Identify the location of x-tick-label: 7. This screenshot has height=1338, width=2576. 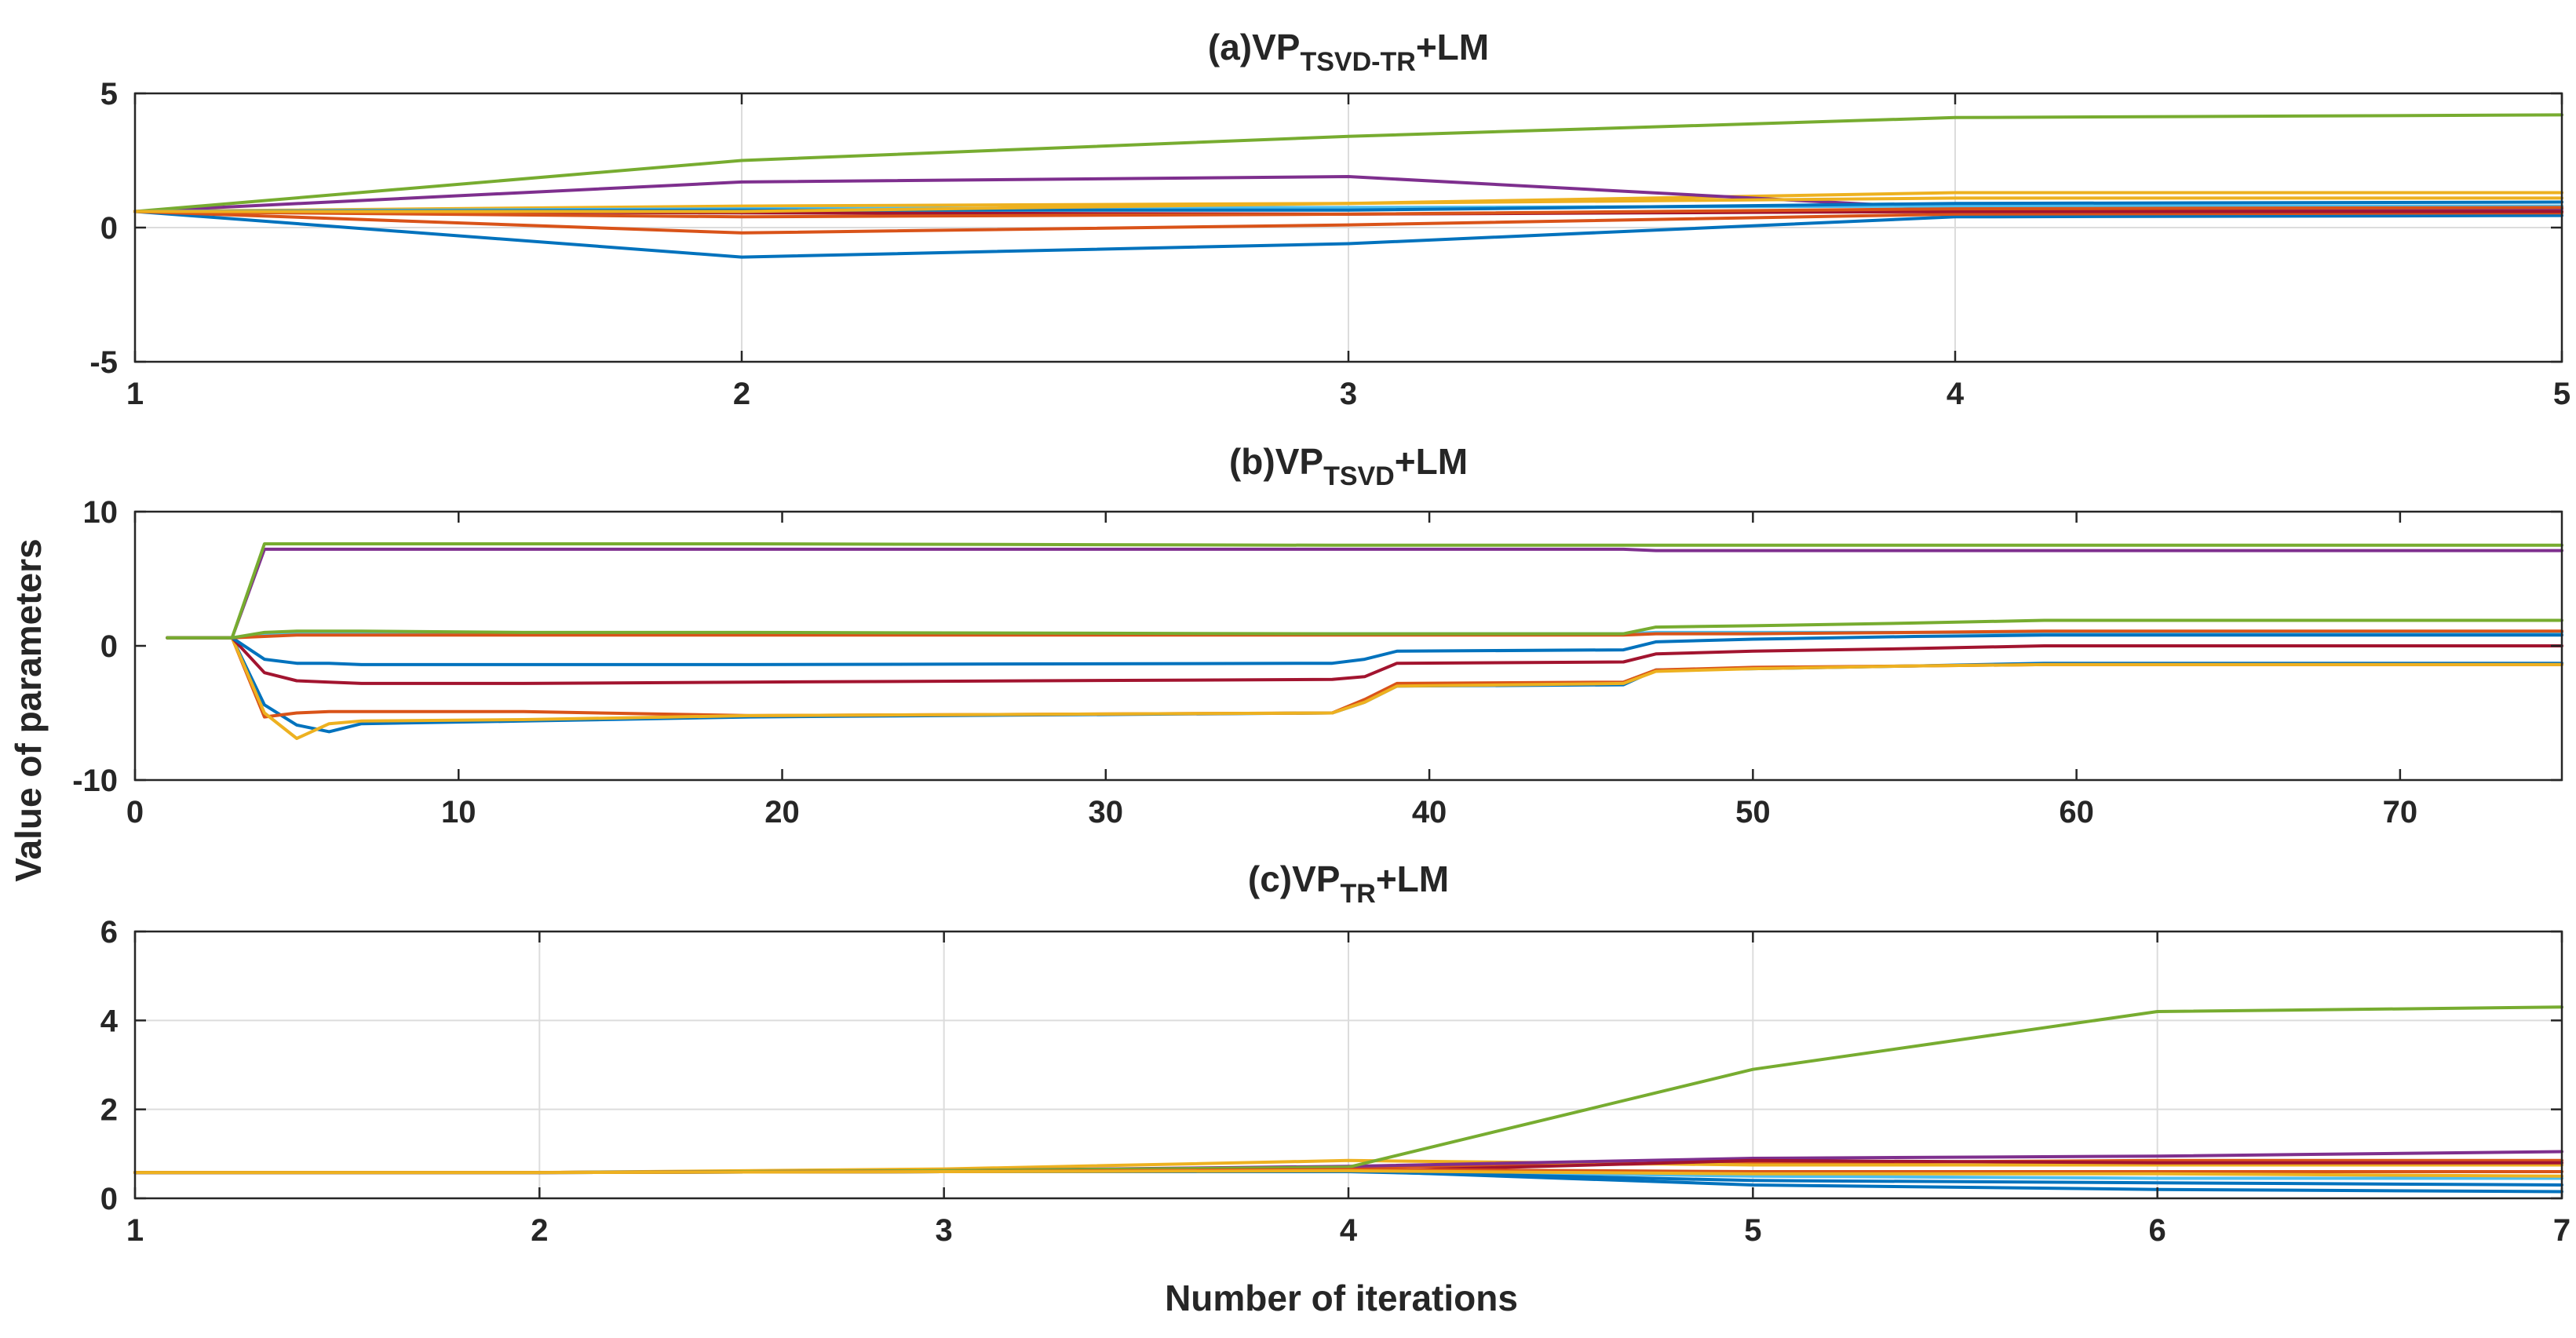
(2562, 1230).